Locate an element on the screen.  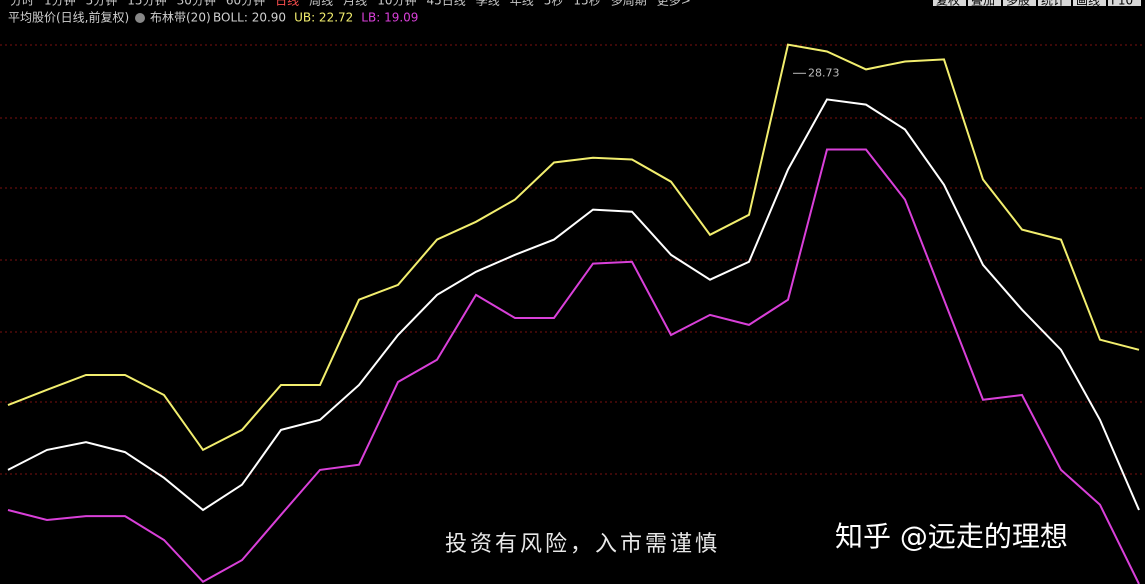
period-tab: 周线 is located at coordinates (321, 4).